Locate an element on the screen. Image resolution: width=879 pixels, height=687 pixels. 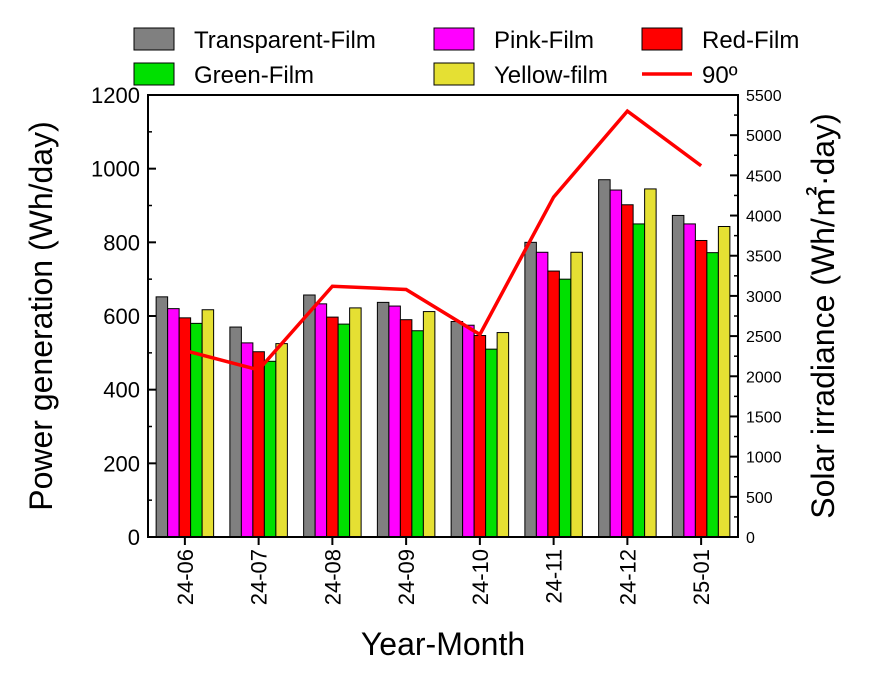
left-tick-label: 600 is located at coordinates (121, 316).